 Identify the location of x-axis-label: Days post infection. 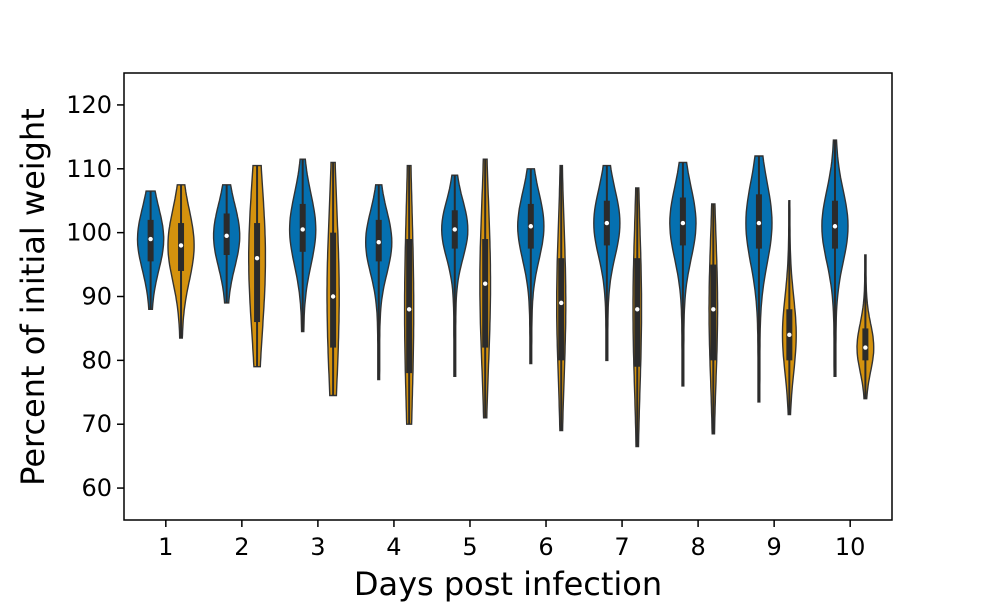
(508, 584).